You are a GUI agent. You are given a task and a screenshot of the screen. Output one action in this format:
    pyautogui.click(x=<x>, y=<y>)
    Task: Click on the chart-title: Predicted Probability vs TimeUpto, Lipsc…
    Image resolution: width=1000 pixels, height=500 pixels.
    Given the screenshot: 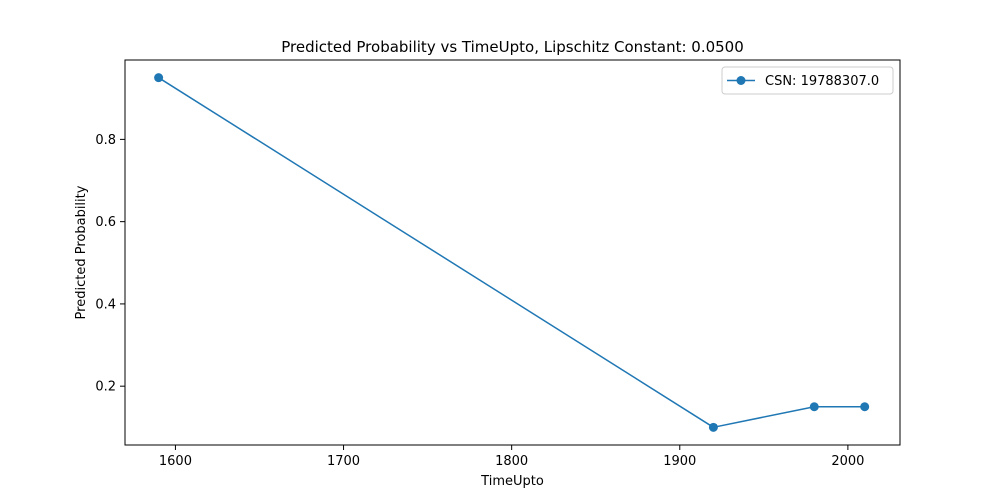 What is the action you would take?
    pyautogui.click(x=512, y=47)
    